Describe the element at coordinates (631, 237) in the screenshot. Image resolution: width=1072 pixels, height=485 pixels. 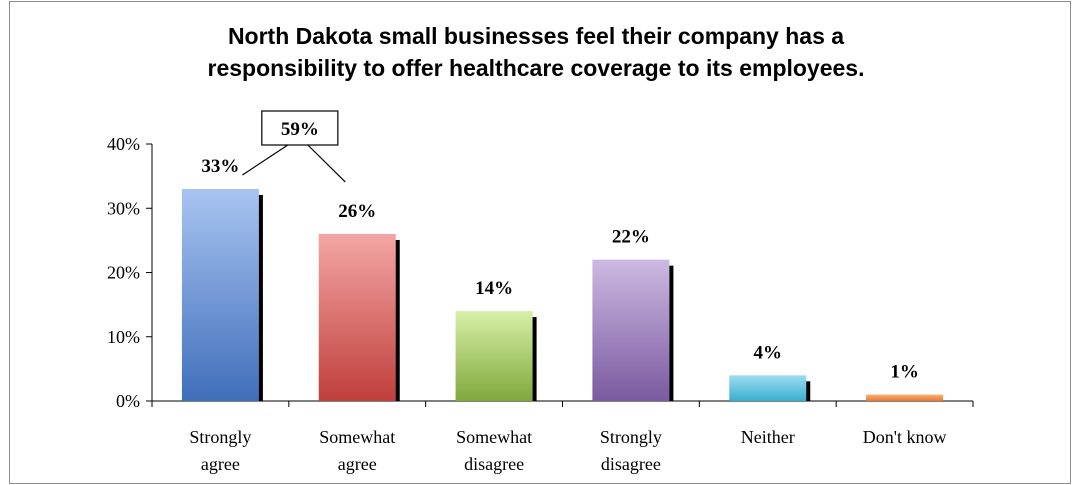
I see `data-label: 22%` at that location.